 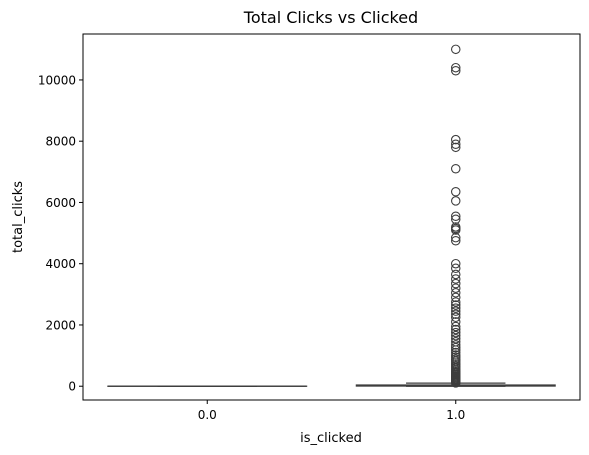 I want to click on x-tick-label: 1.0, so click(x=455, y=415).